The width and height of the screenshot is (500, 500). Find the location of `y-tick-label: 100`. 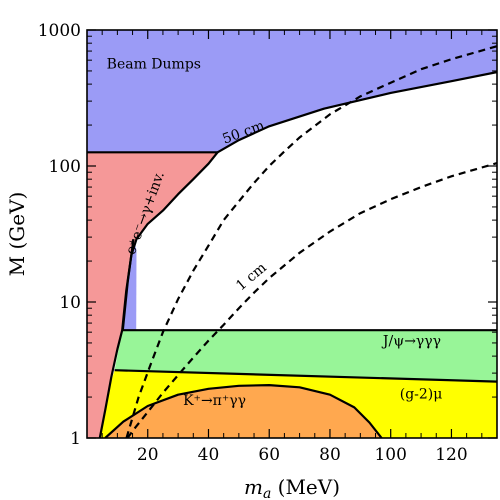

y-tick-label: 100 is located at coordinates (65, 167).